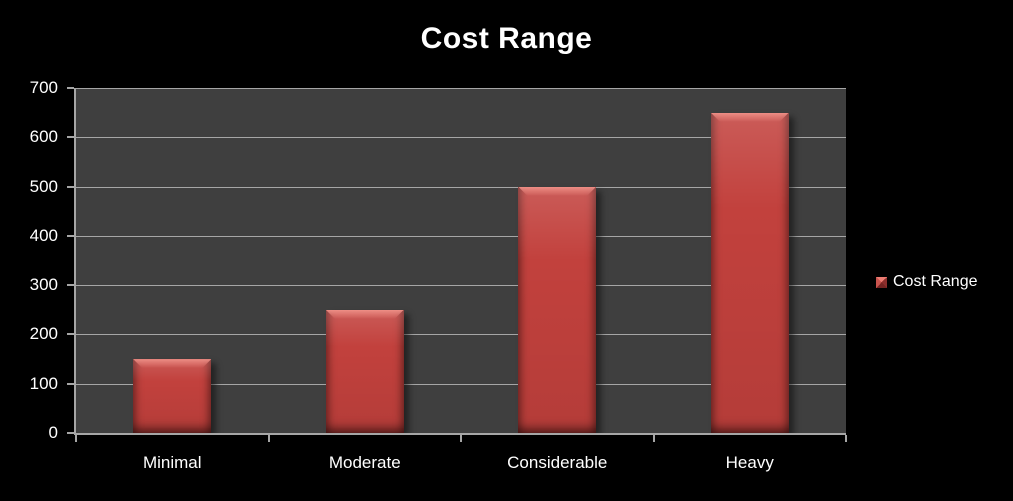  Describe the element at coordinates (53, 432) in the screenshot. I see `y-tick-label-0: 0` at that location.